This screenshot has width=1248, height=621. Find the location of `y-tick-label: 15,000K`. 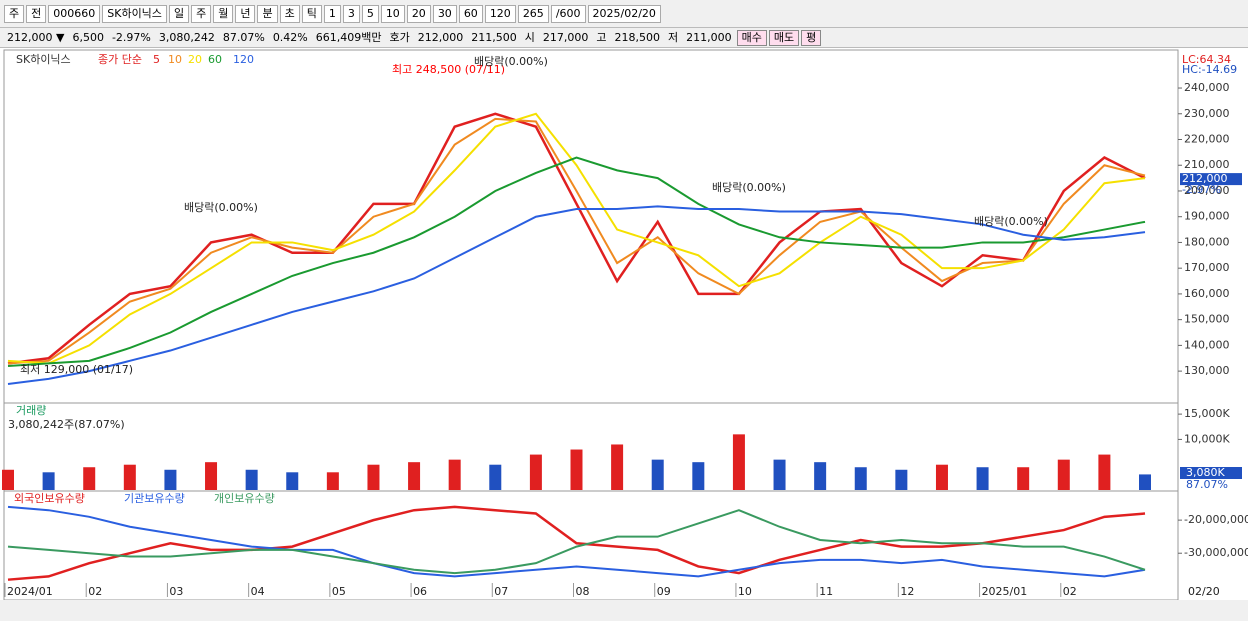

y-tick-label: 15,000K is located at coordinates (1207, 413).